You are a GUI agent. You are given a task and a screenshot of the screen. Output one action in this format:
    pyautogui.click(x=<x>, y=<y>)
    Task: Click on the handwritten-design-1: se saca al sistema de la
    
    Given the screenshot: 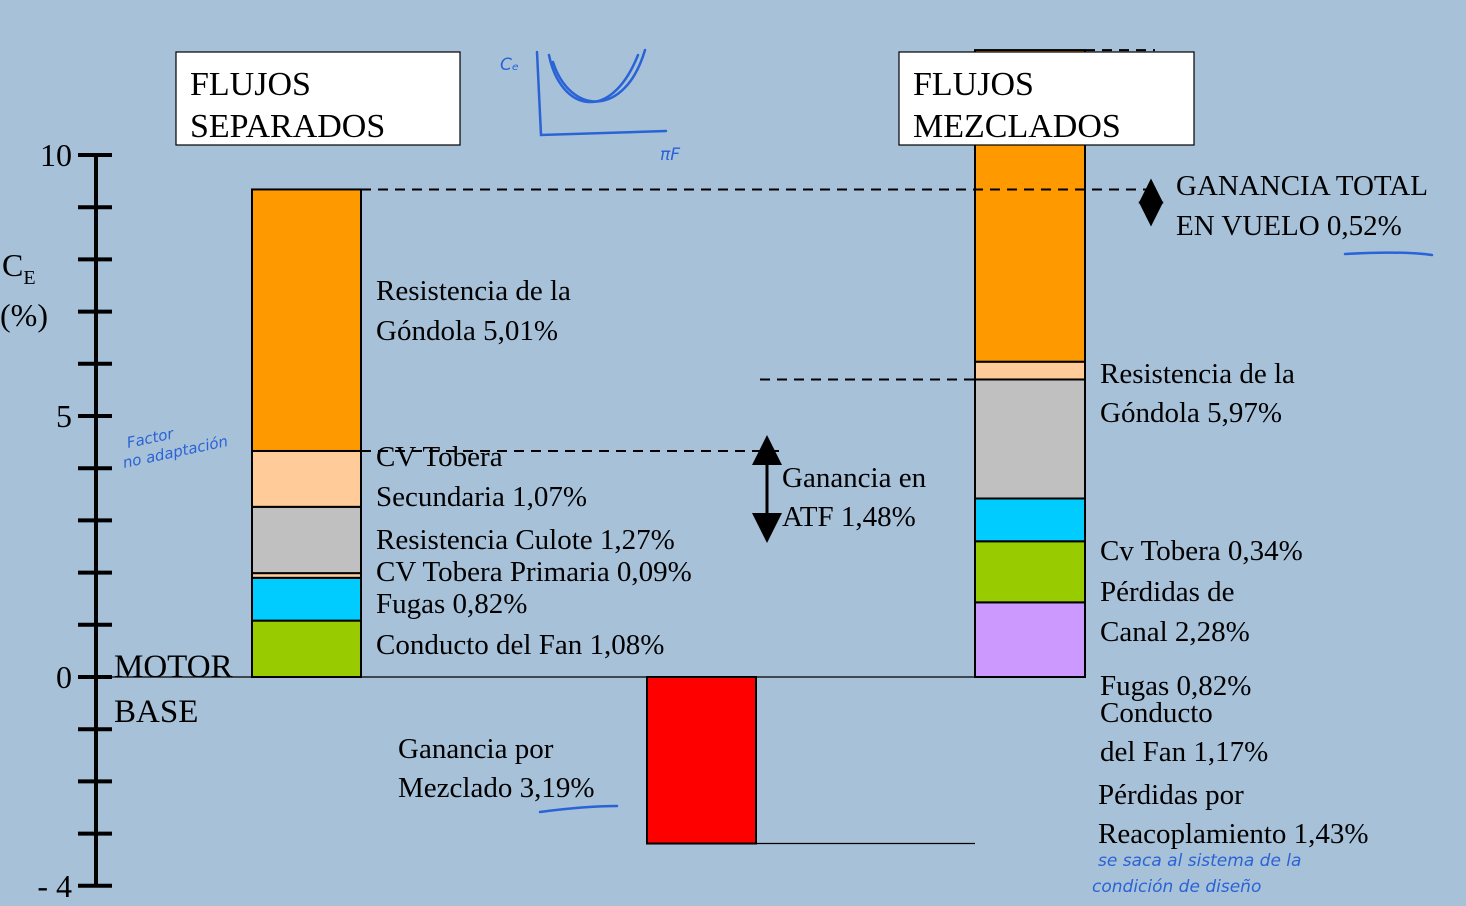 What is the action you would take?
    pyautogui.click(x=1199, y=861)
    